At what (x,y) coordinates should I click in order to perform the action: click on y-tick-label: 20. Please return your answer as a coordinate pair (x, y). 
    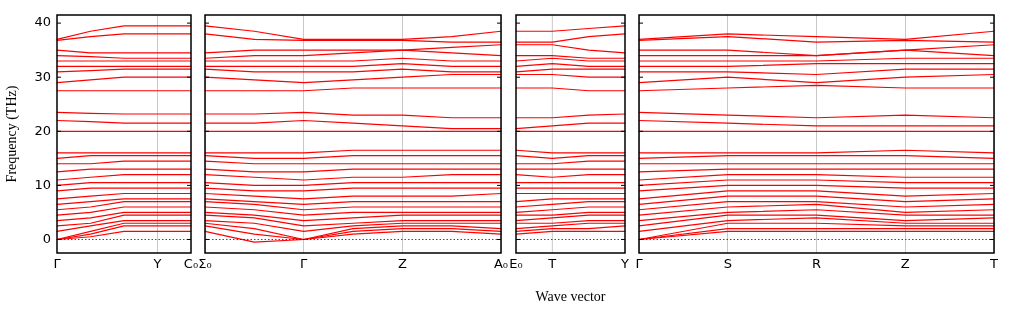
    Looking at the image, I should click on (42, 130).